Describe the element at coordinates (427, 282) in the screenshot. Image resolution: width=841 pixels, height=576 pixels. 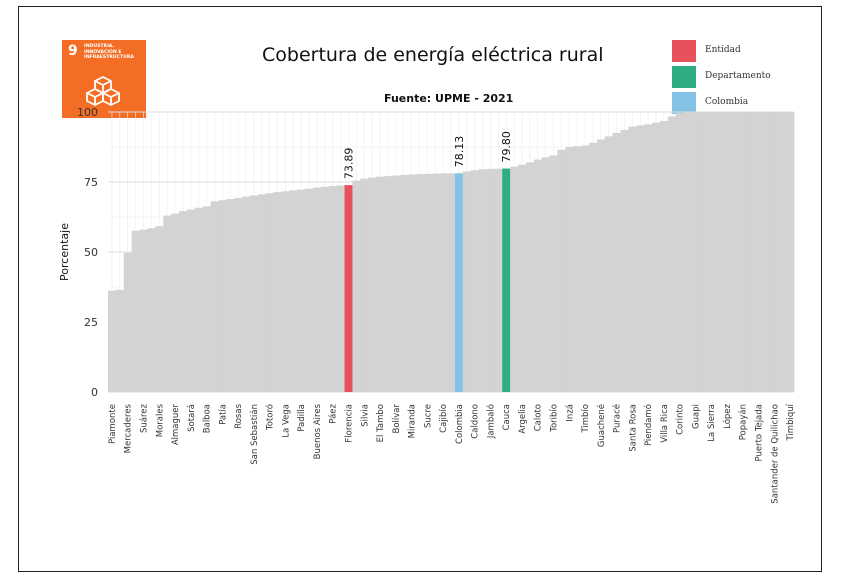
I see `bar-sucre` at that location.